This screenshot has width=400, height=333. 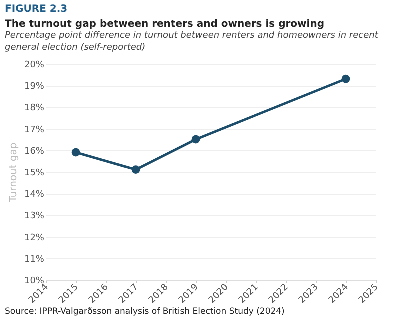 I want to click on y-tick-label: 15%, so click(x=34, y=173).